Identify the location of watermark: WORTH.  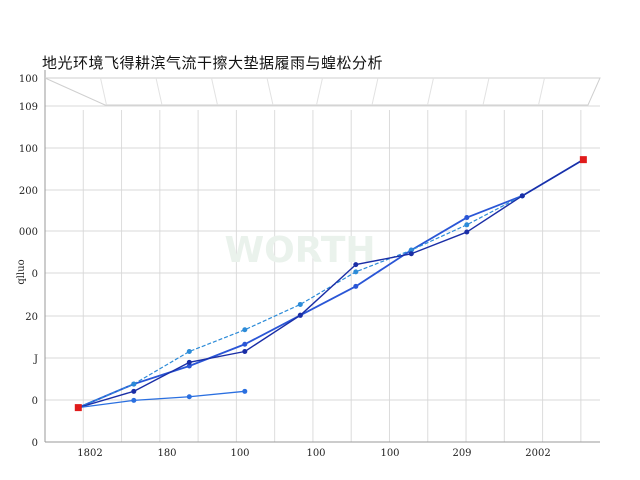
(299, 250).